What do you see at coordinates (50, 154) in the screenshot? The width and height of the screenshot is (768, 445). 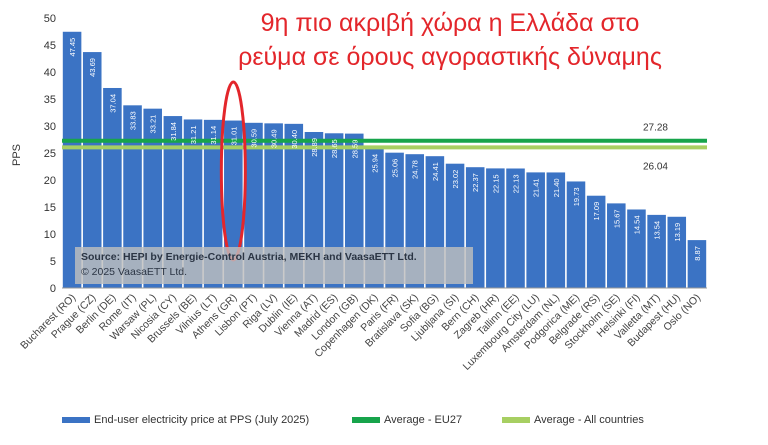 I see `y-tick-label: 25` at bounding box center [50, 154].